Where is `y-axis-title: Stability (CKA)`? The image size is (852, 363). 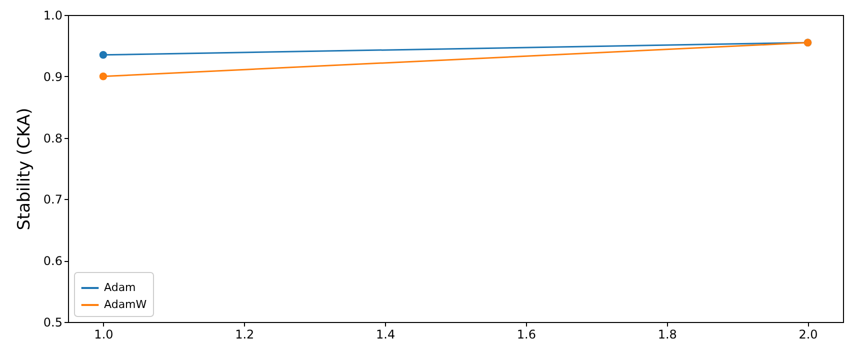 y-axis-title: Stability (CKA) is located at coordinates (24, 169).